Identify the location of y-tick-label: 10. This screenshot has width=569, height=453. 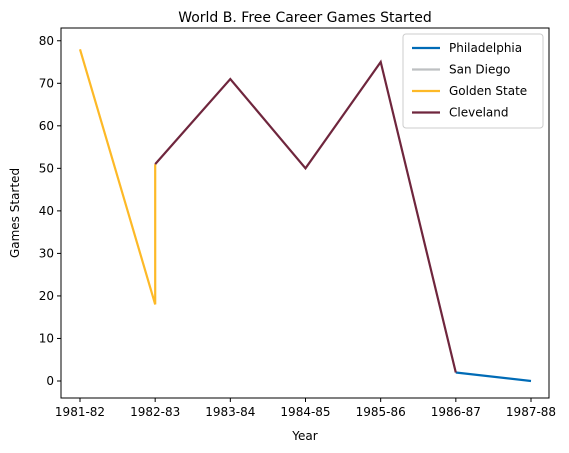
(46, 338).